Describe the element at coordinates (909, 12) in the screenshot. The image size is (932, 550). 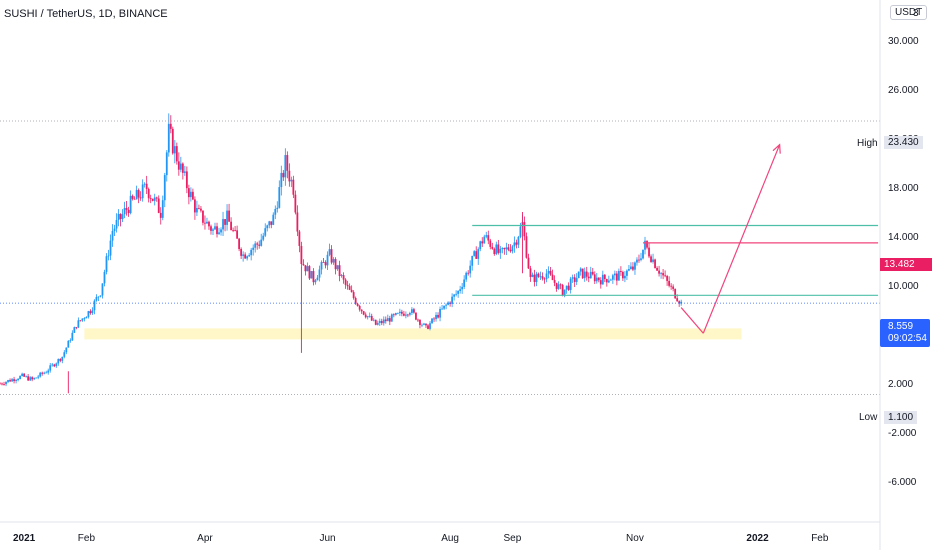
I see `unit-button: USDT` at that location.